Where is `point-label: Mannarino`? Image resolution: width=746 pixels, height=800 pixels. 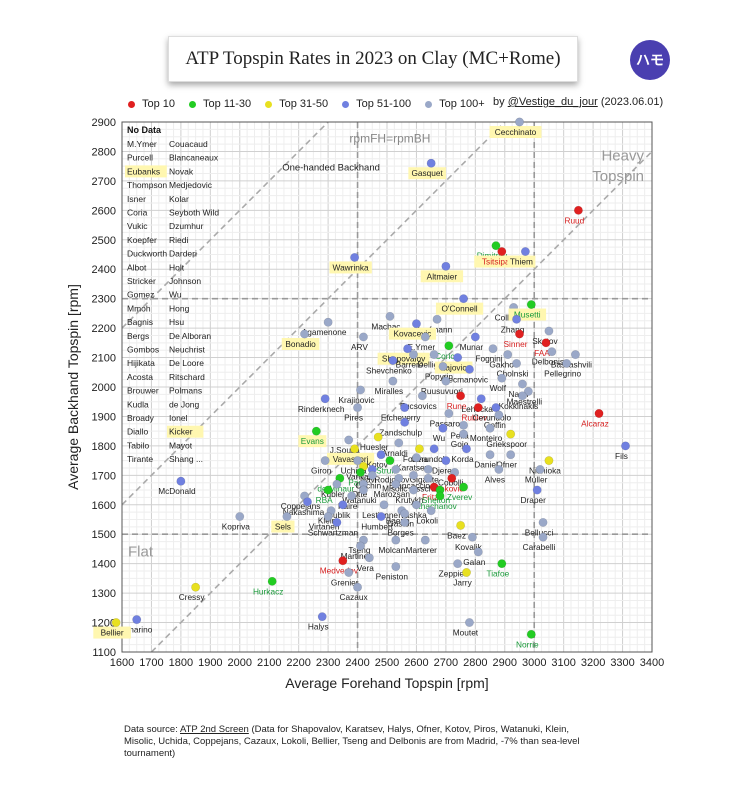
point-label: Mannarino is located at coordinates (133, 630).